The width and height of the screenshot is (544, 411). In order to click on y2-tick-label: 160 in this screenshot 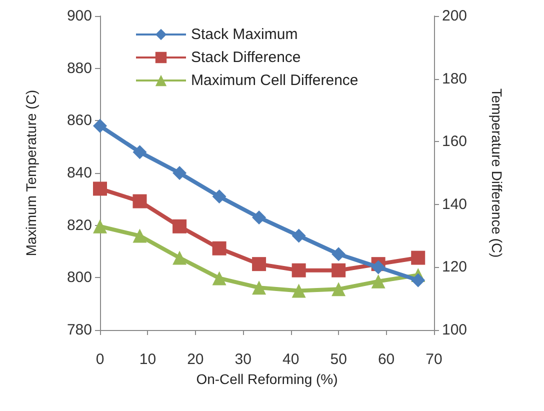, I will do `click(455, 141)`.